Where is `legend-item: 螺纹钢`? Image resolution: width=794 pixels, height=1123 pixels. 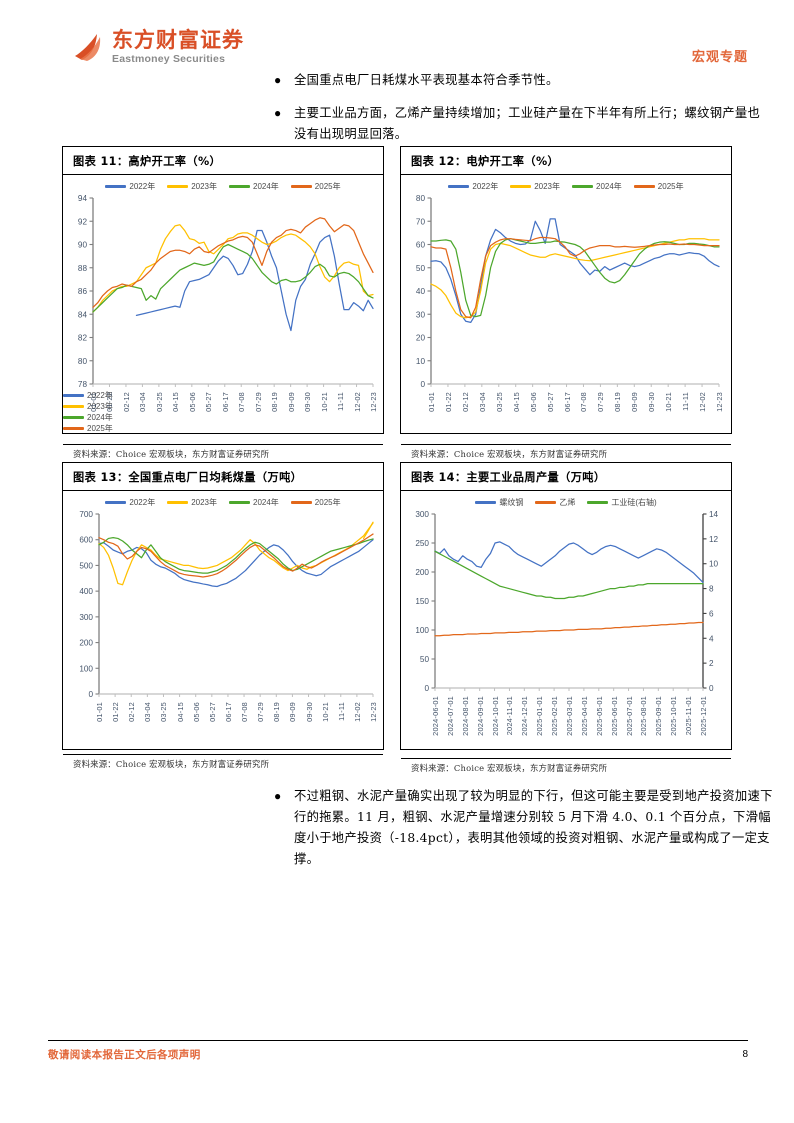
legend-item: 螺纹钢 is located at coordinates (499, 502).